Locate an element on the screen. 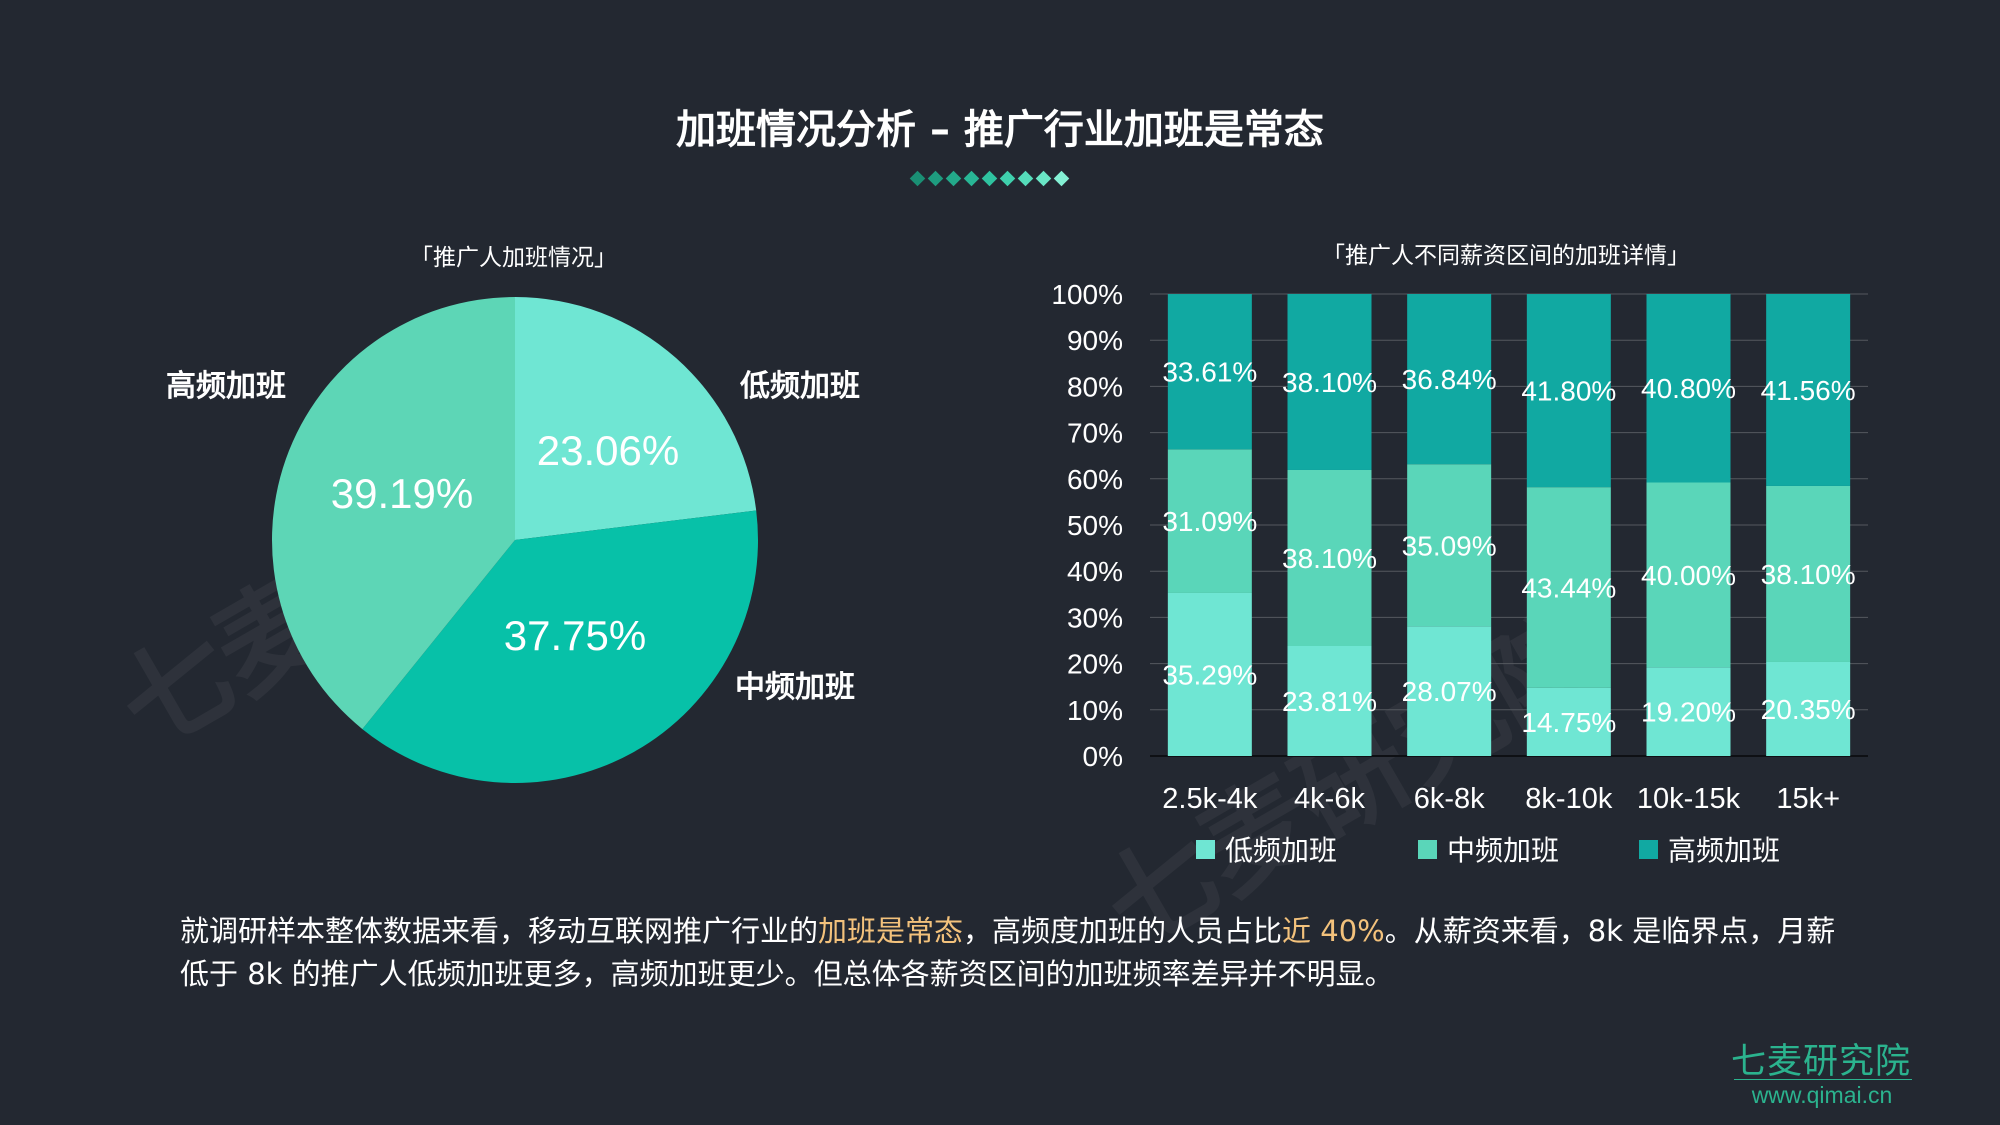 The image size is (2000, 1125). bar-value-label: 40.80% is located at coordinates (1688, 388).